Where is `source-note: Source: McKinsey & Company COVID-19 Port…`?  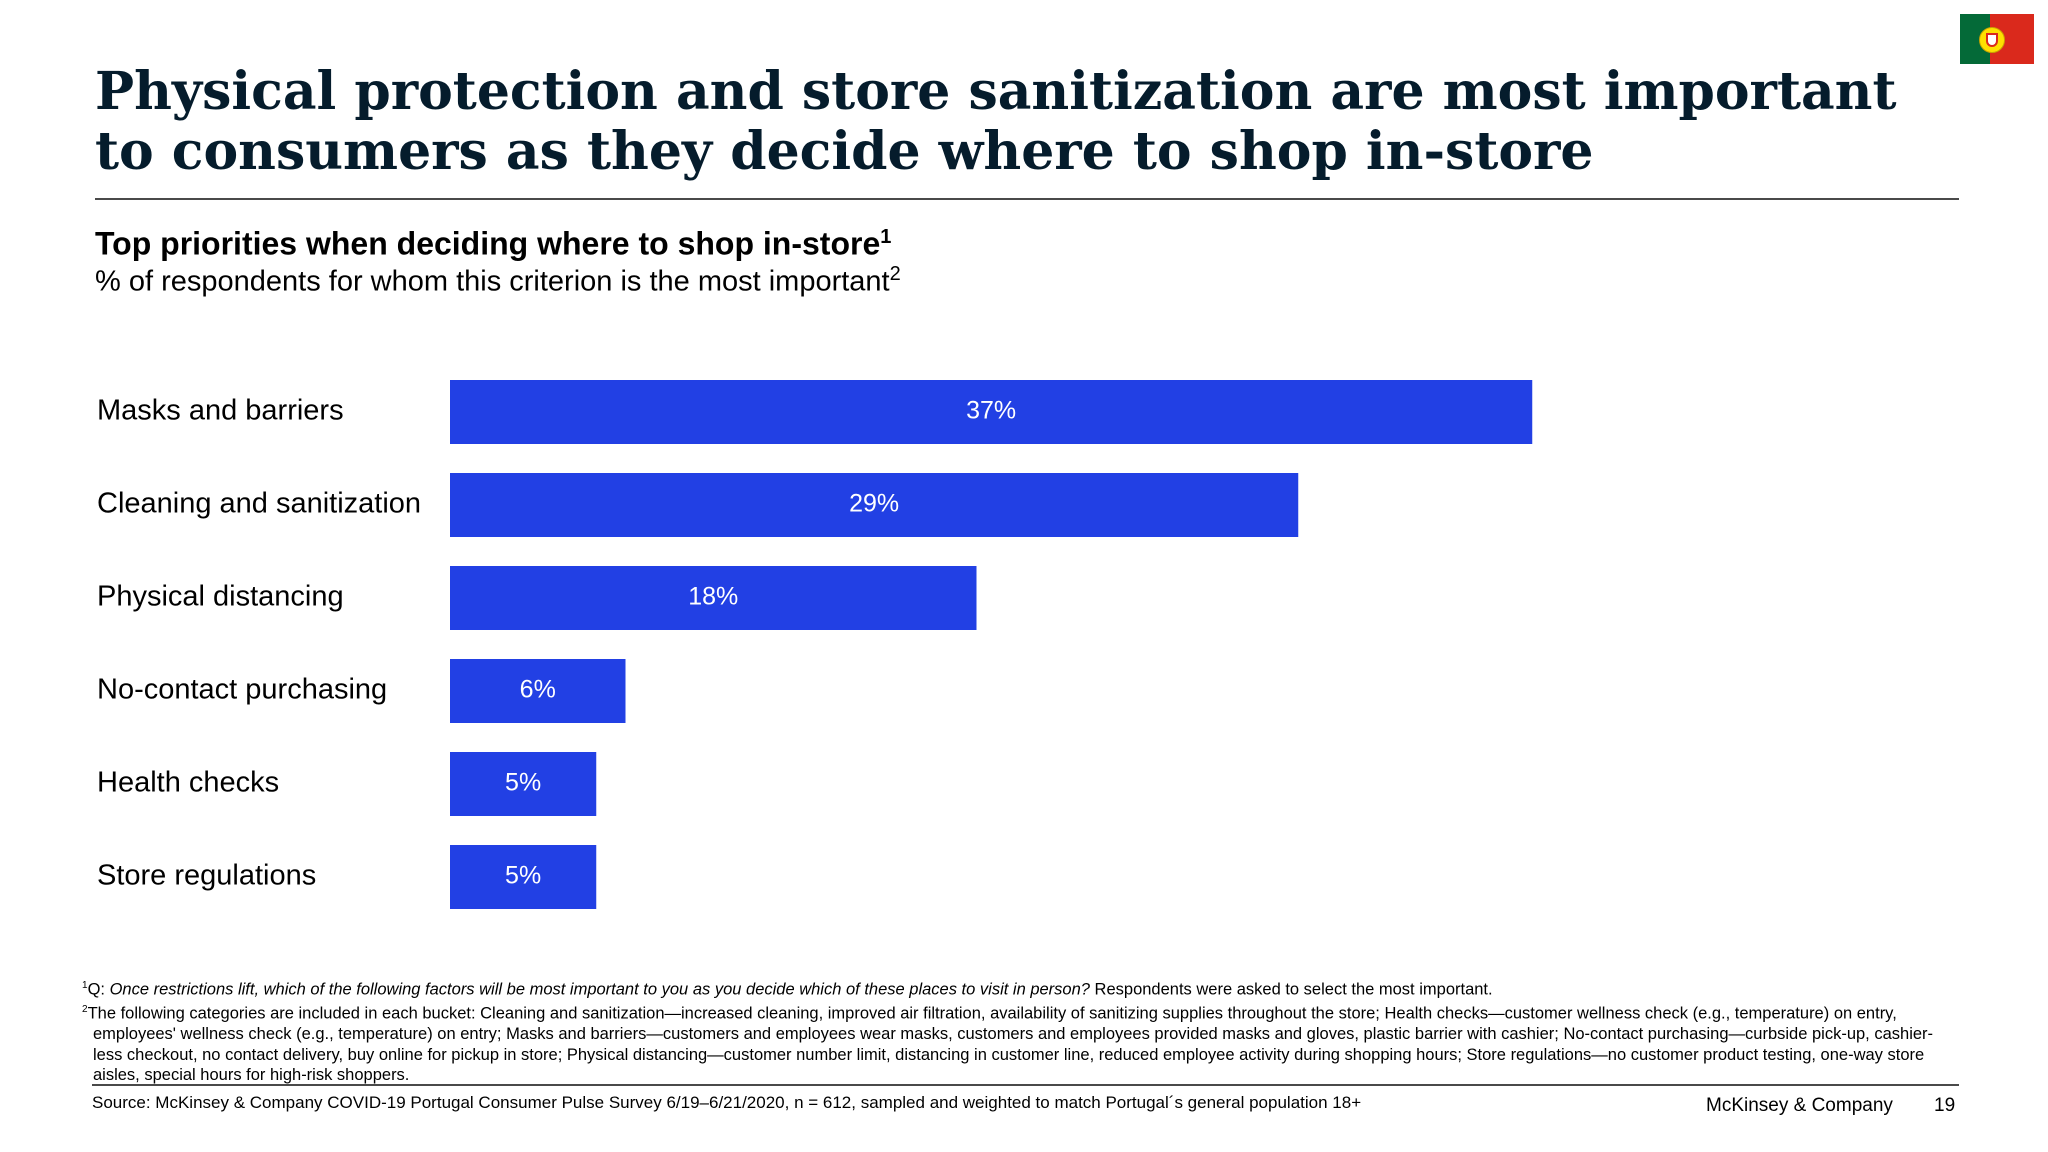
source-note: Source: McKinsey & Company COVID-19 Port… is located at coordinates (727, 1102).